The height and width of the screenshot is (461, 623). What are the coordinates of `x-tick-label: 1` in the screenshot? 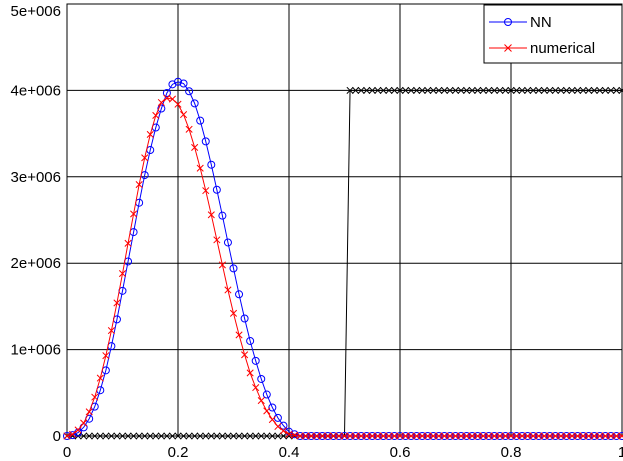 It's located at (620, 452).